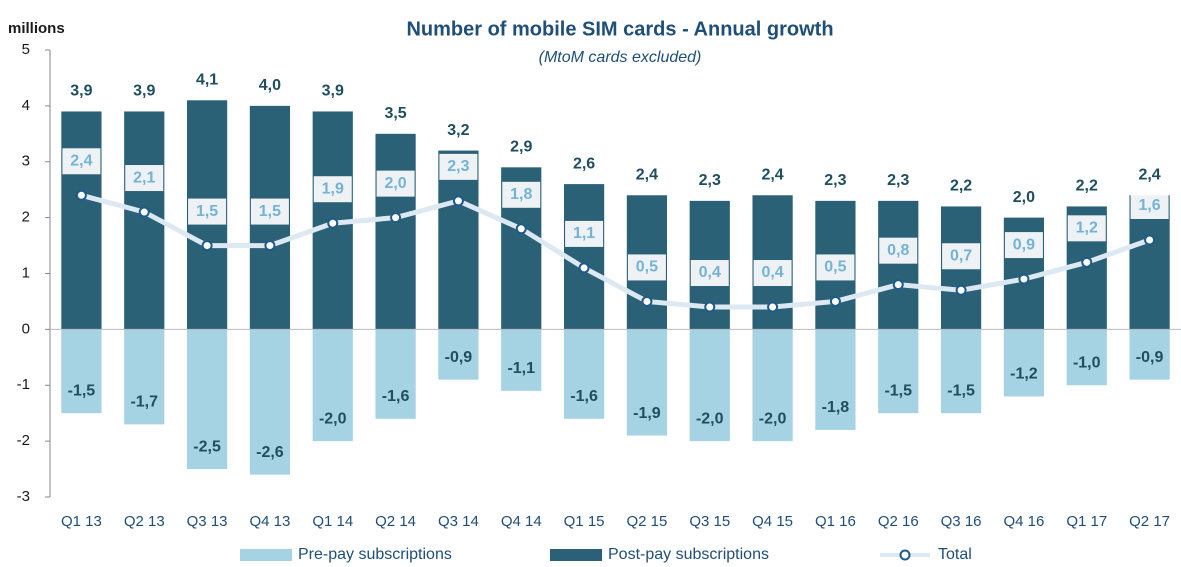  I want to click on data-label: 4,1, so click(207, 80).